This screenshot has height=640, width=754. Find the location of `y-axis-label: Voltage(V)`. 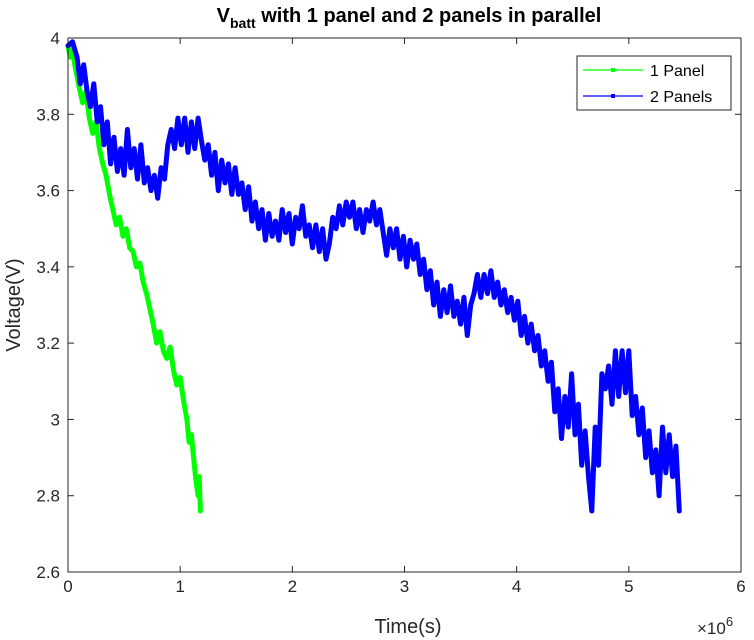

y-axis-label: Voltage(V) is located at coordinates (14, 304).